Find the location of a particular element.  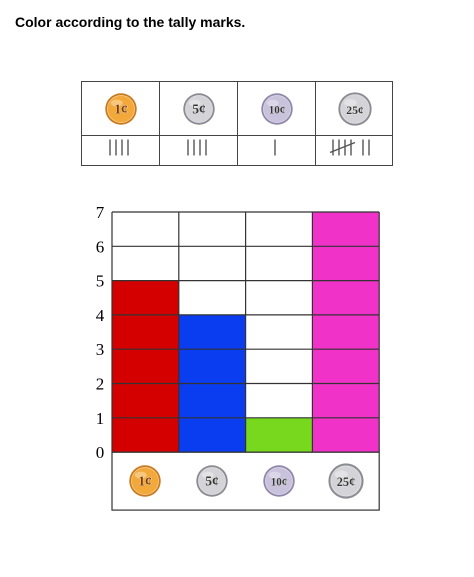

tally-table-cell-penny: 1¢ is located at coordinates (121, 108).